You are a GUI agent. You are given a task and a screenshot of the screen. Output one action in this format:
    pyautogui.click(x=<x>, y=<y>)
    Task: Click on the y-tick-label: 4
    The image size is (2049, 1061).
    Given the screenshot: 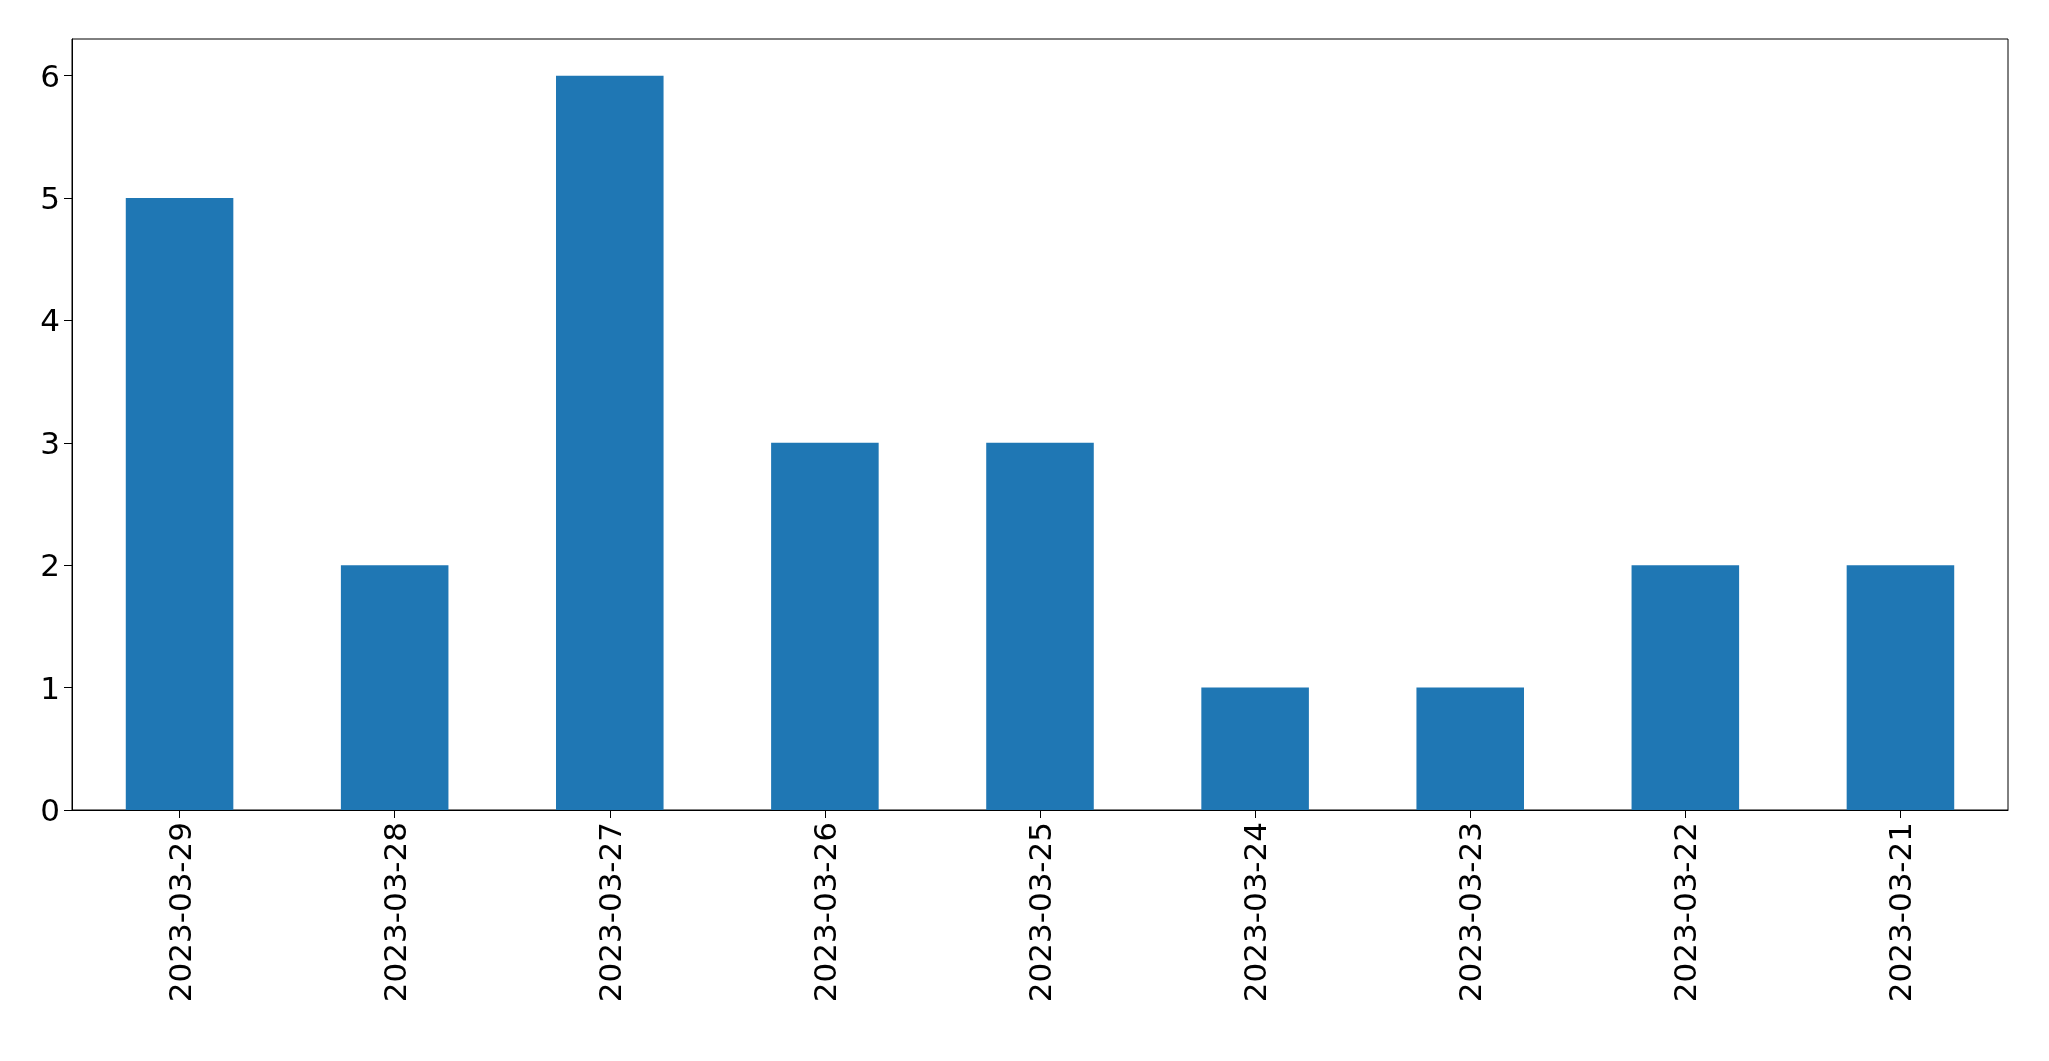 What is the action you would take?
    pyautogui.click(x=50, y=320)
    